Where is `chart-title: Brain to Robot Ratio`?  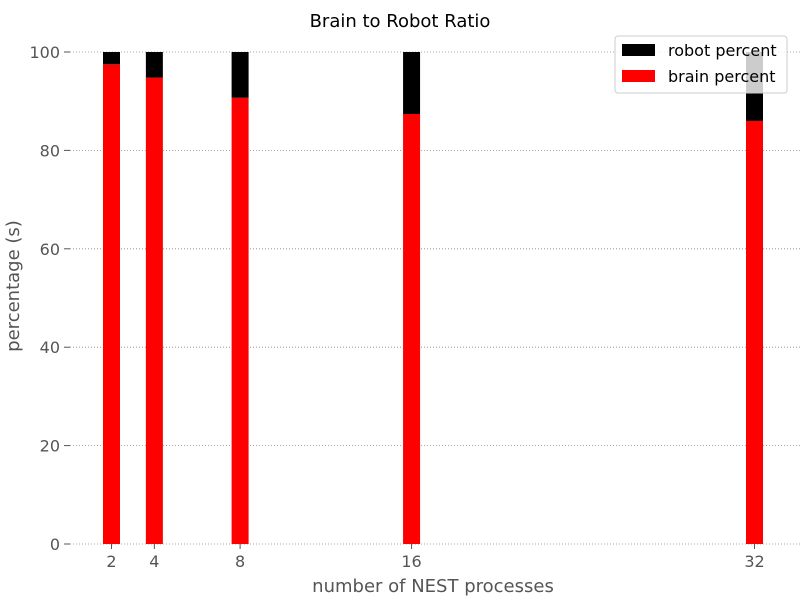
chart-title: Brain to Robot Ratio is located at coordinates (400, 21).